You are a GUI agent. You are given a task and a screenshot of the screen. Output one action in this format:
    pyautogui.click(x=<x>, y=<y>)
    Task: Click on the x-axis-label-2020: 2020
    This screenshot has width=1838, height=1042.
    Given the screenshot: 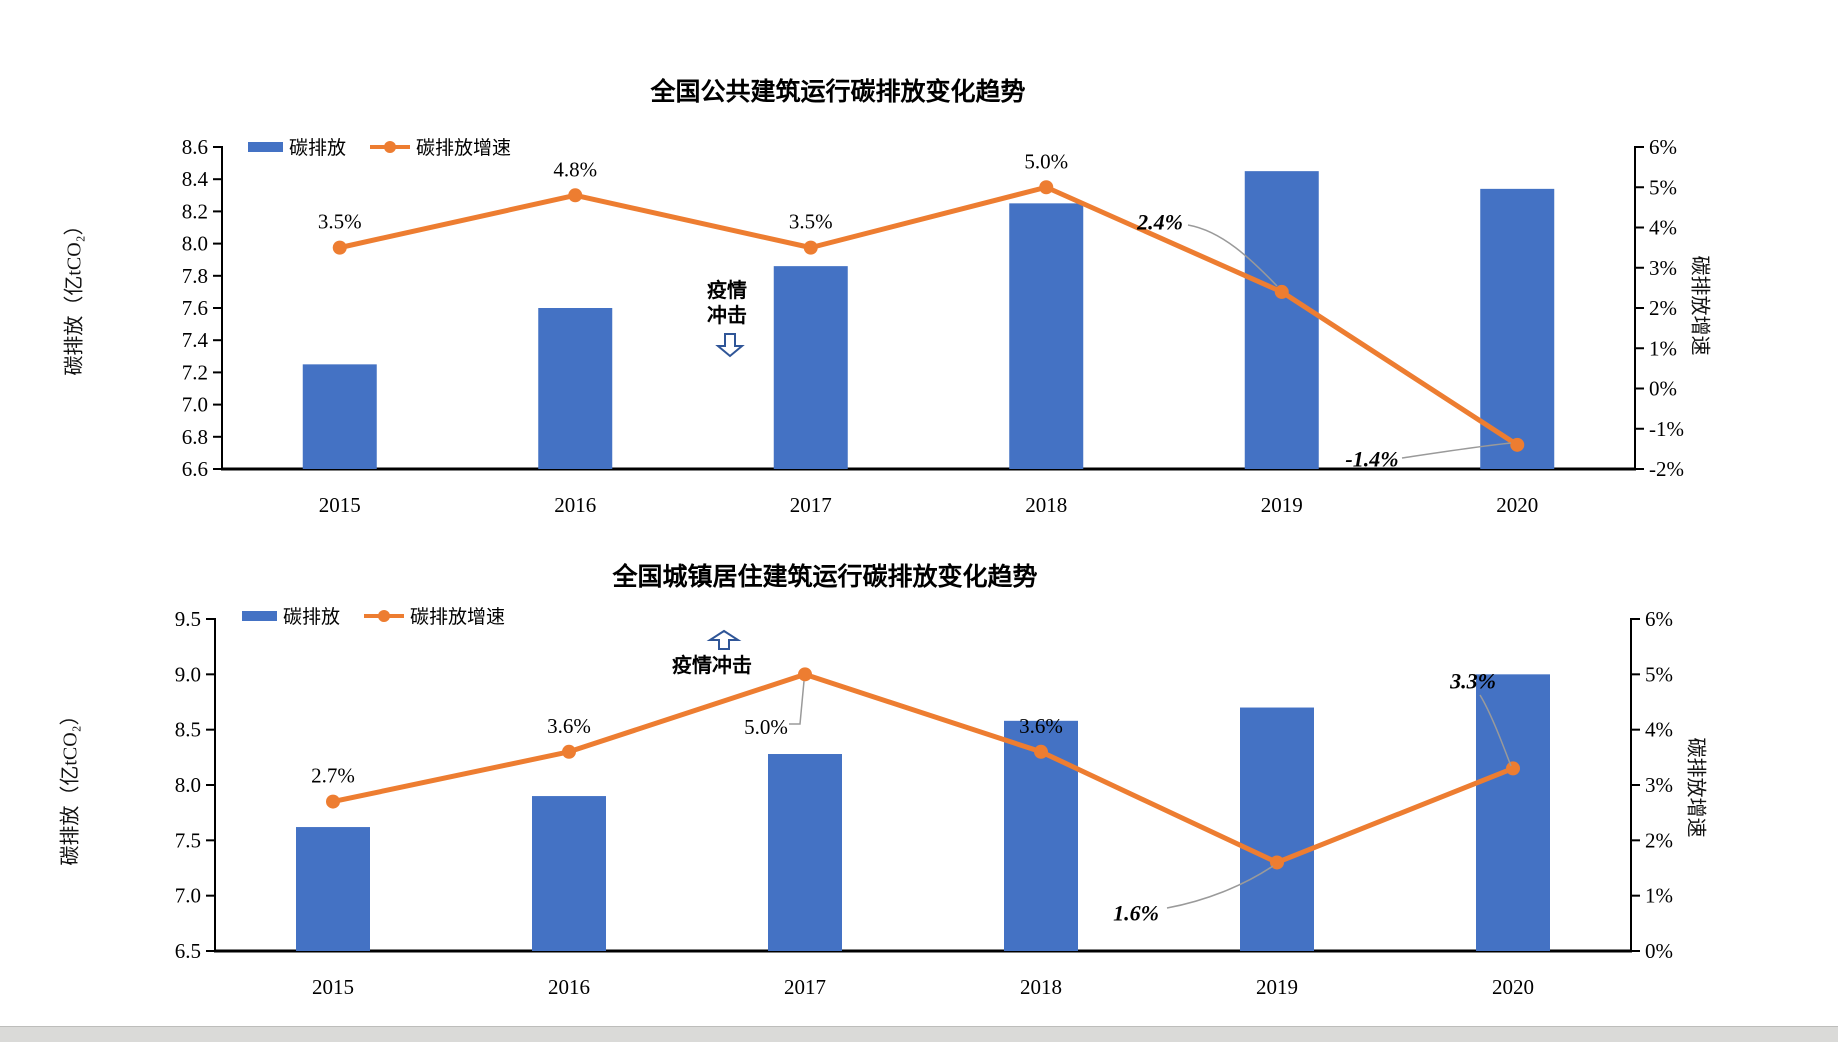 What is the action you would take?
    pyautogui.click(x=1513, y=987)
    